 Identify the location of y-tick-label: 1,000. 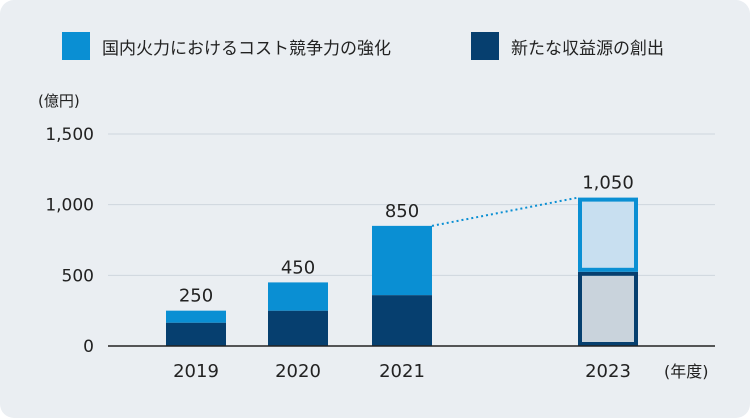
(69, 206).